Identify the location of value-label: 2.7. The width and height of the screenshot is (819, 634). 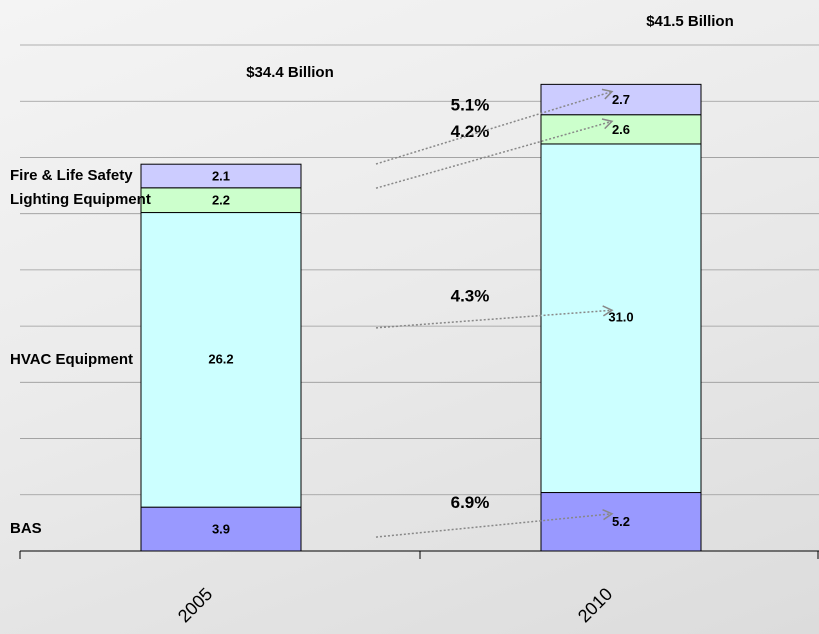
(621, 99).